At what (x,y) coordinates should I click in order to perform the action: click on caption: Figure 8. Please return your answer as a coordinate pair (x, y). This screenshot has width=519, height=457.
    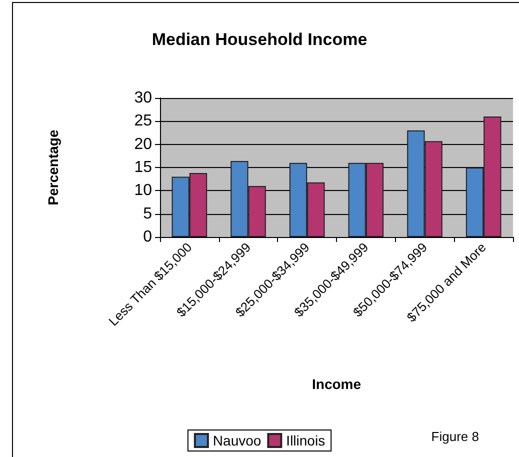
    Looking at the image, I should click on (455, 436).